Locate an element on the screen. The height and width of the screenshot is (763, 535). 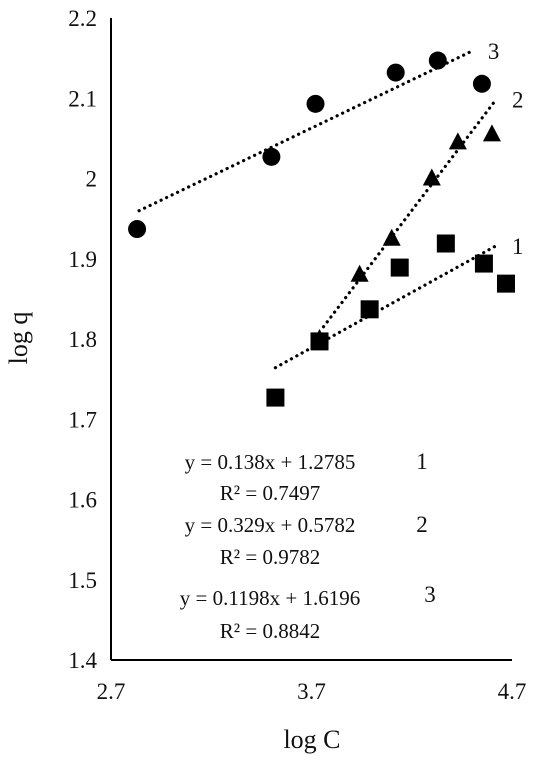
y-tick-label: 1.9 is located at coordinates (82, 259).